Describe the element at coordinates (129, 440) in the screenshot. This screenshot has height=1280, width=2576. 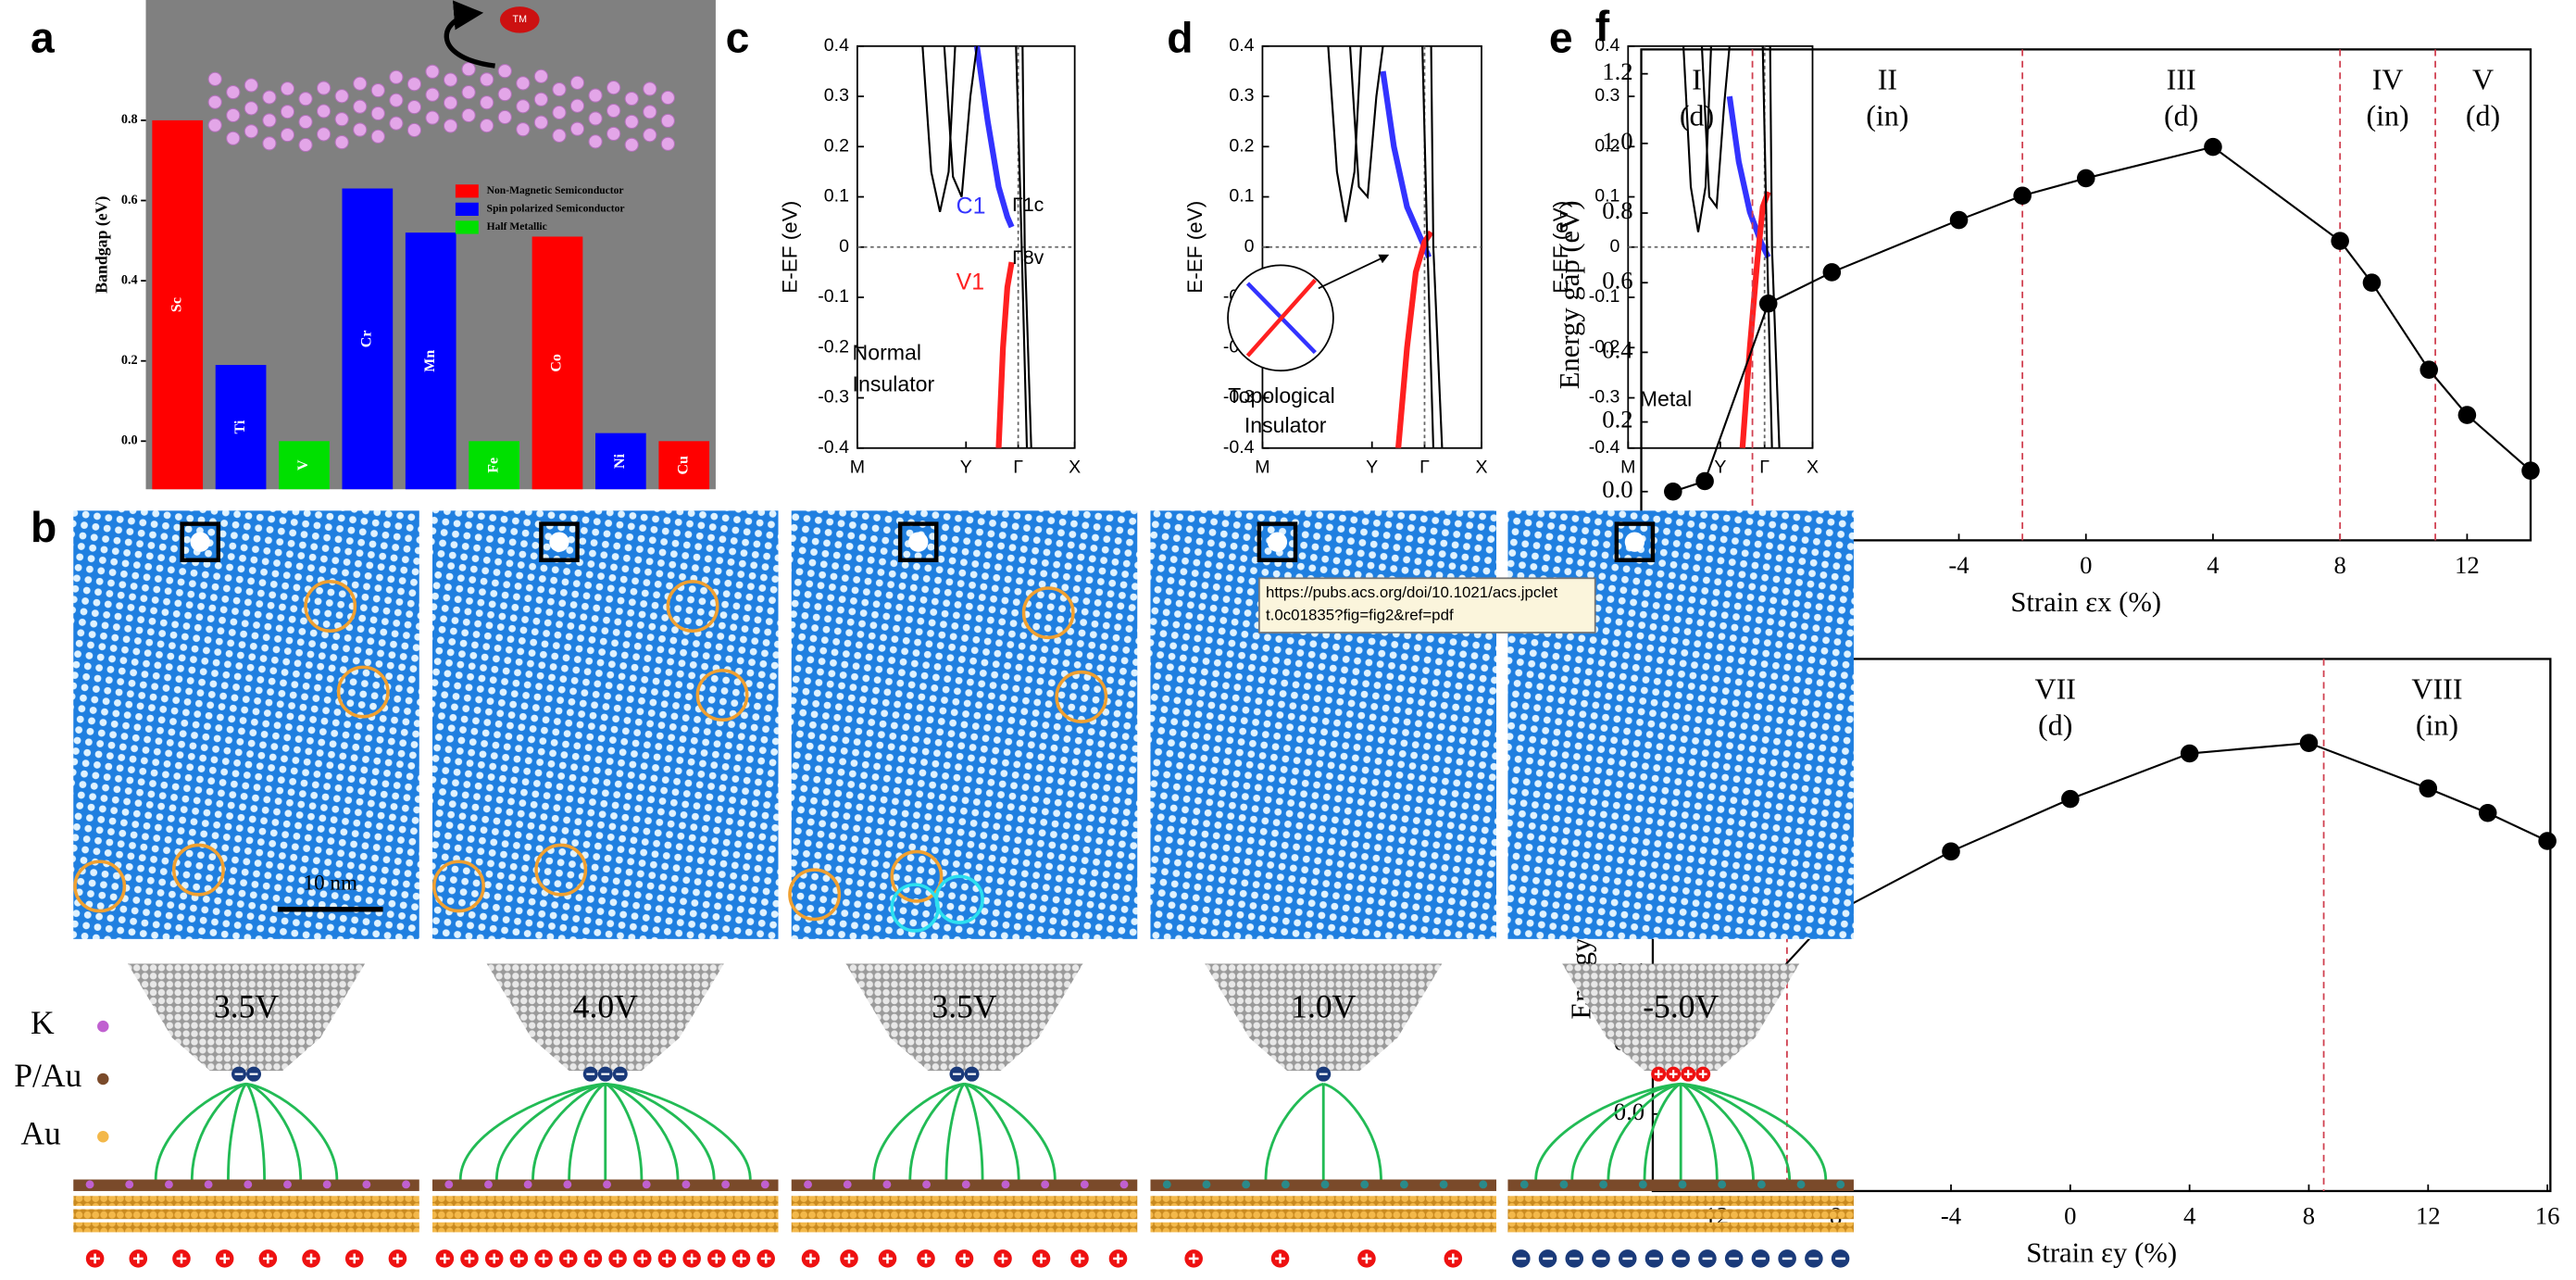
I see `y-tick-label: 0.0` at that location.